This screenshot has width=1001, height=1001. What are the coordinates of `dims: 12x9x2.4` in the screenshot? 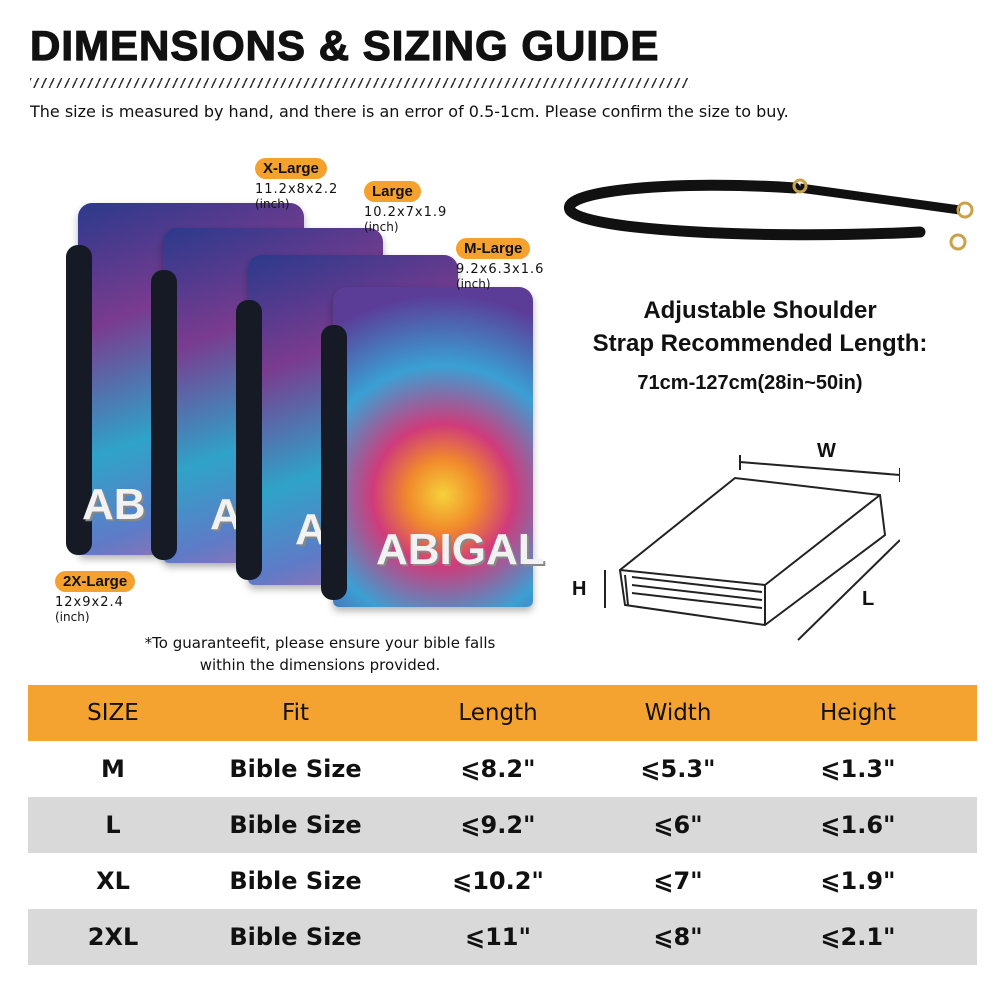 It's located at (89, 602).